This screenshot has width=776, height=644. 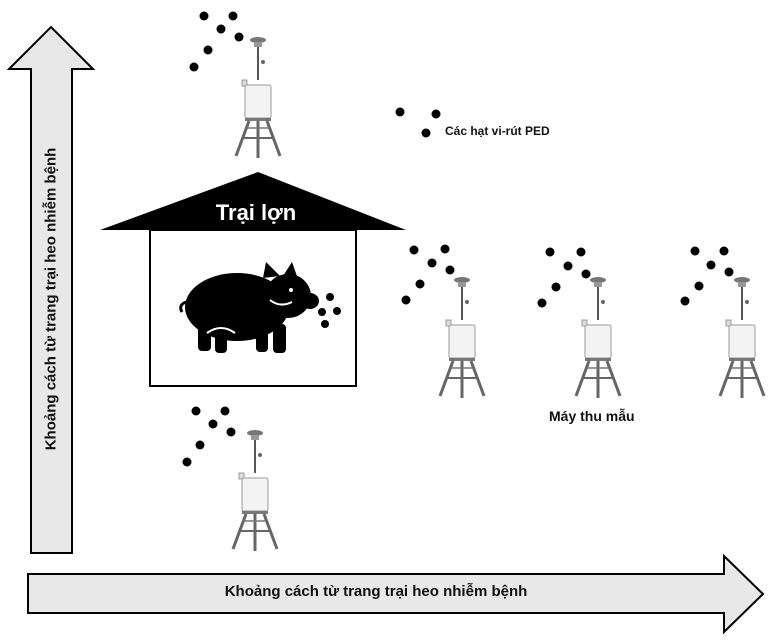 I want to click on particles-bottom-sampler, so click(x=209, y=436).